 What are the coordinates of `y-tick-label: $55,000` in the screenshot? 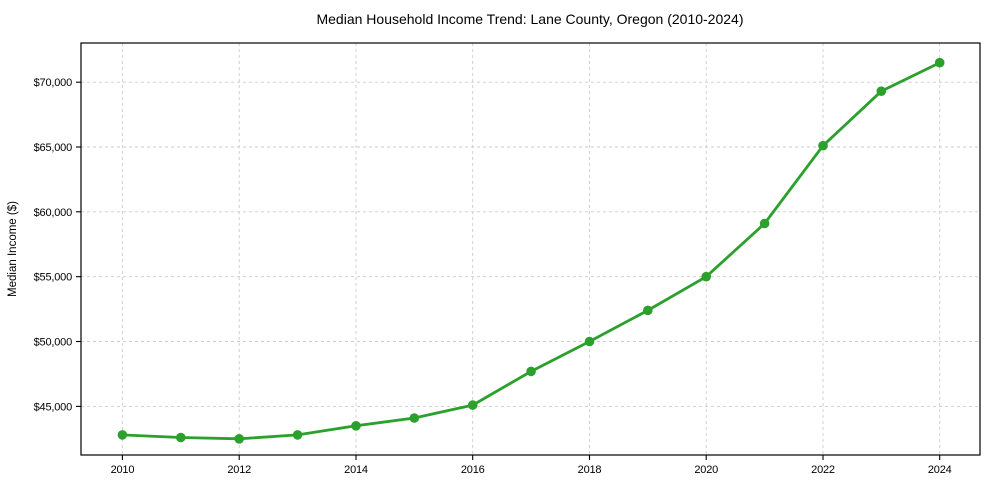 It's located at (53, 278).